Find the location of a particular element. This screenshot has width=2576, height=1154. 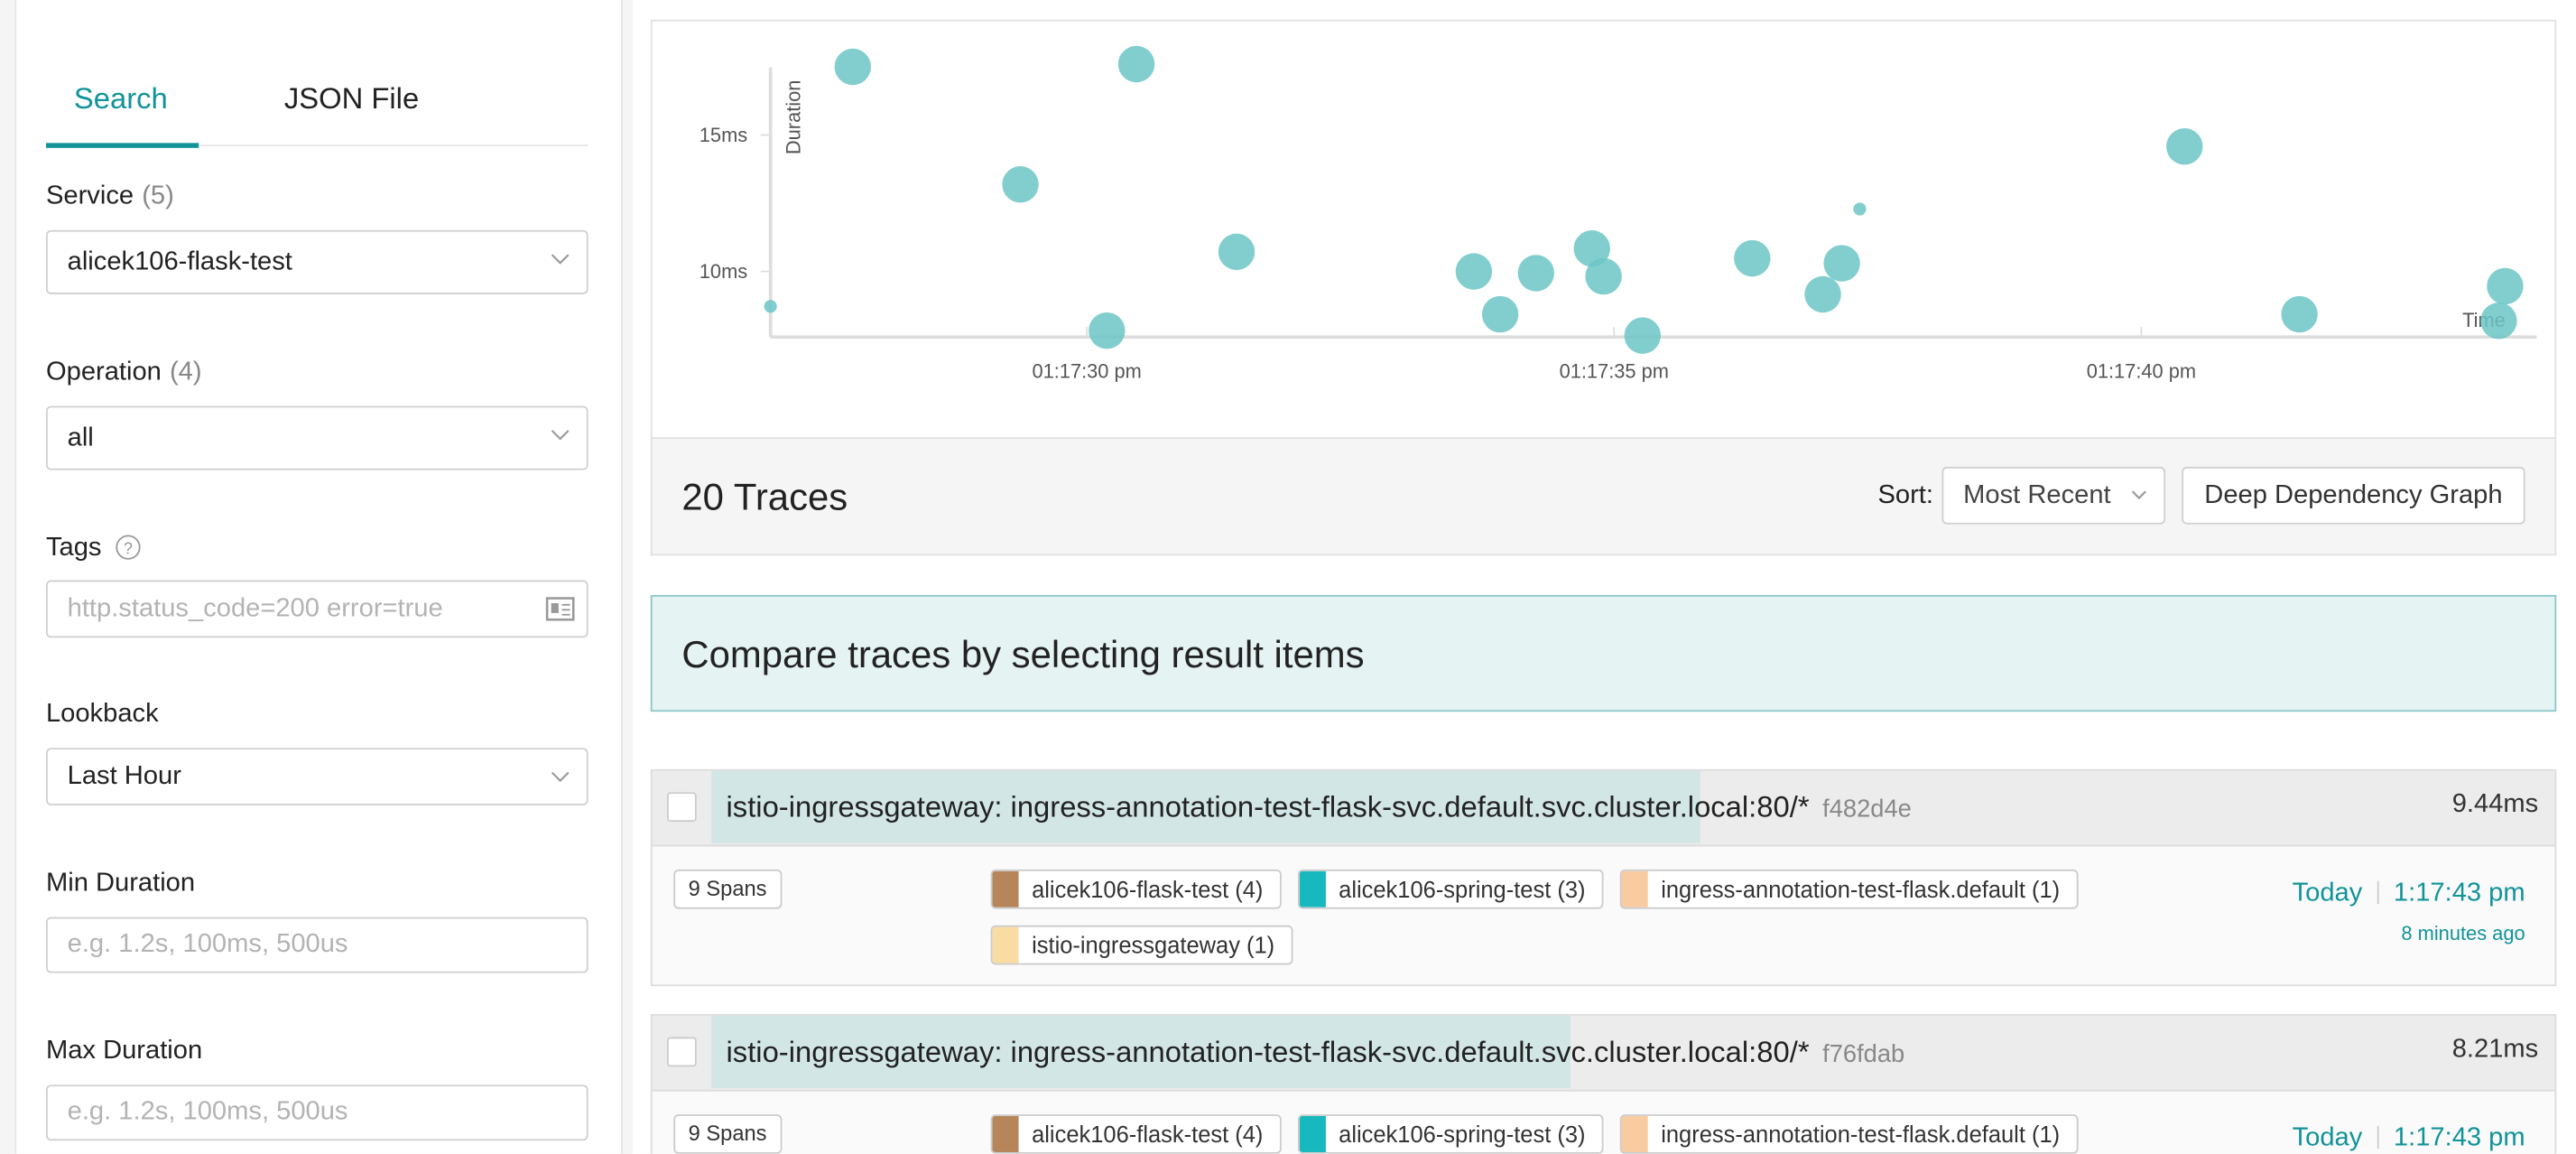

sort-select: Most Recent is located at coordinates (2053, 496).